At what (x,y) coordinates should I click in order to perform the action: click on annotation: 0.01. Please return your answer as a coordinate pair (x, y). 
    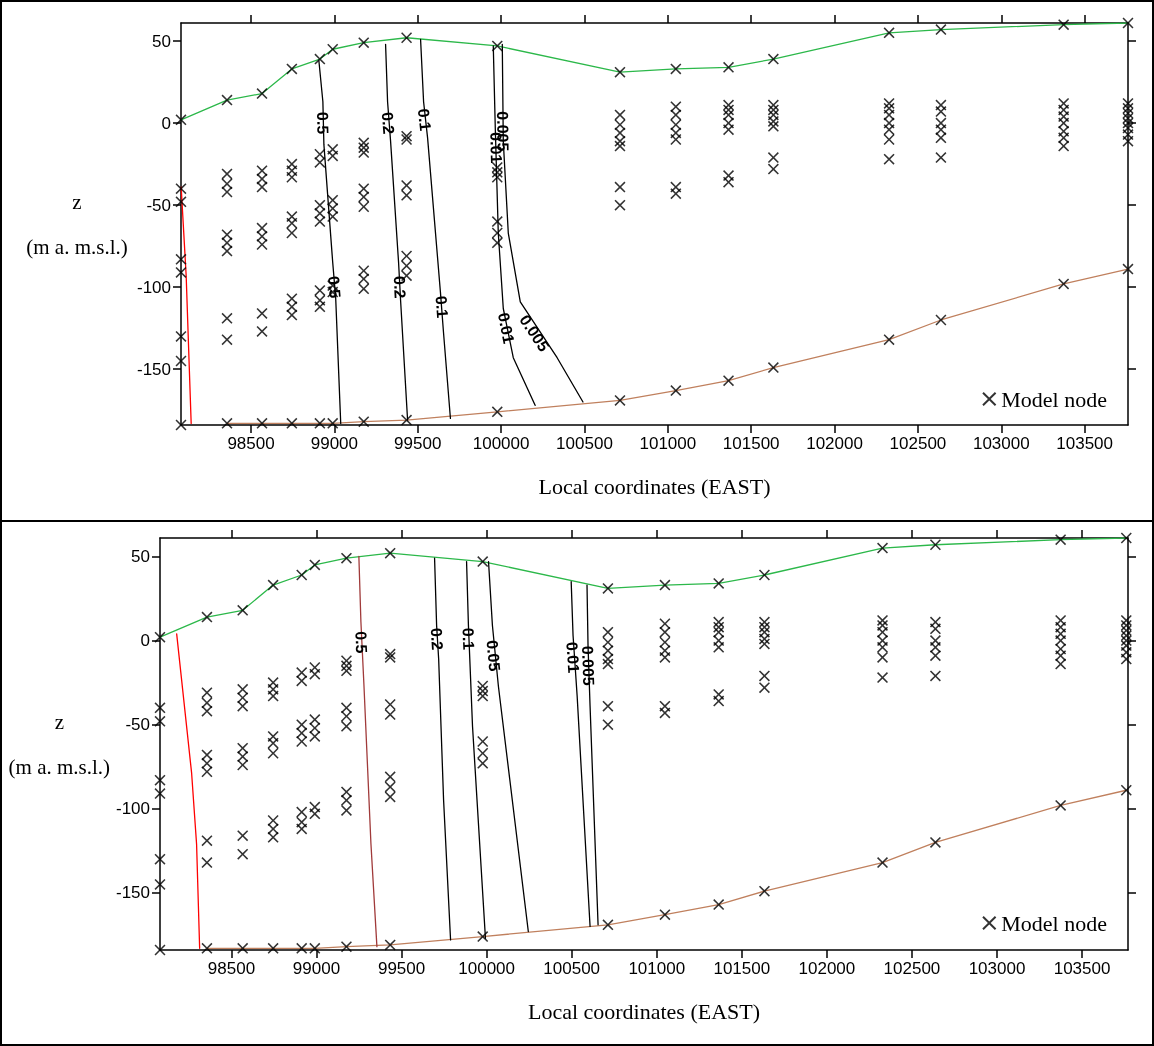
    Looking at the image, I should click on (506, 328).